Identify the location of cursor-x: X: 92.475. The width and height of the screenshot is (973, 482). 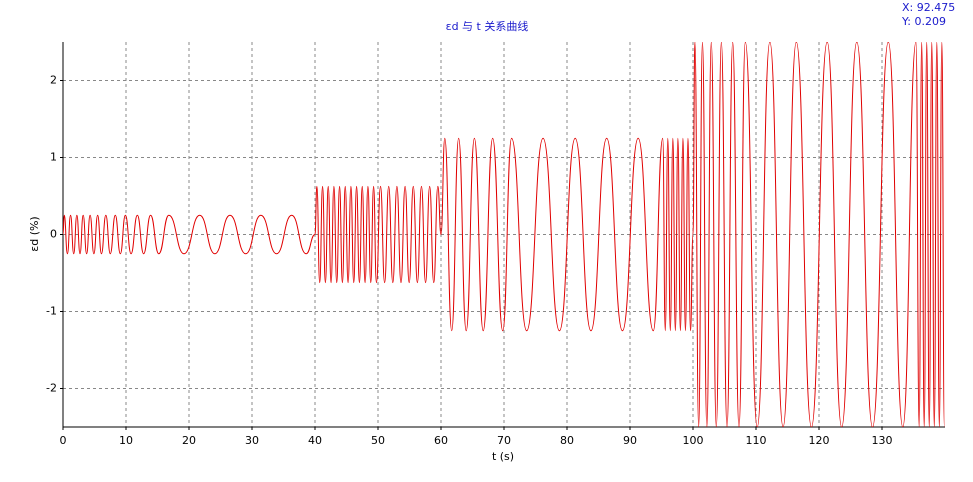
(928, 7).